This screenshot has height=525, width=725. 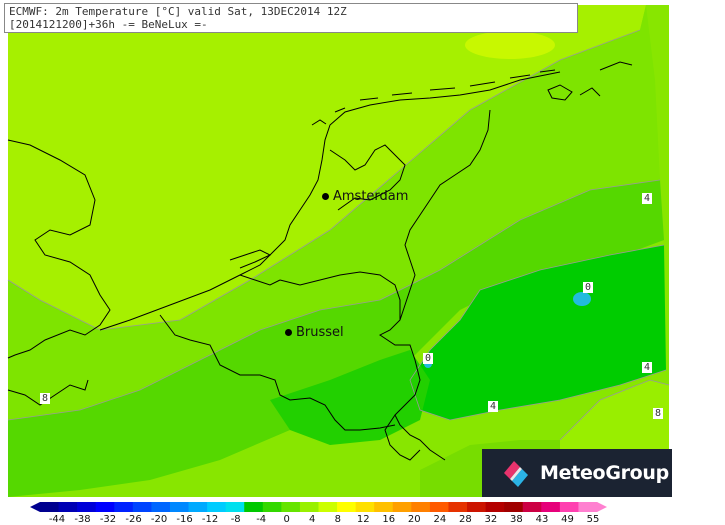 I want to click on colorbar-tick-label: 55, so click(x=593, y=519).